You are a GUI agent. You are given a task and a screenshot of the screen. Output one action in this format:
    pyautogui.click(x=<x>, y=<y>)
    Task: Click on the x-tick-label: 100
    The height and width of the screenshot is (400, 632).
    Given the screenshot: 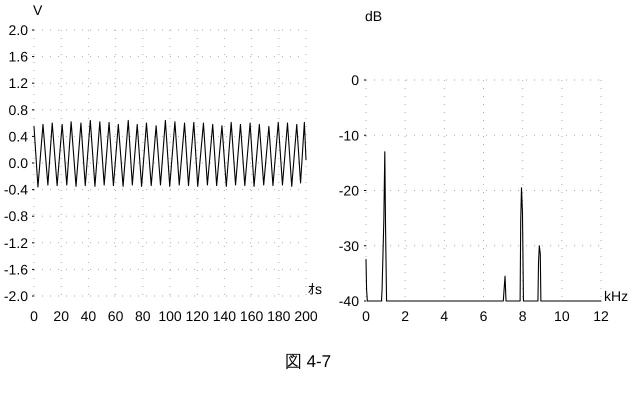 What is the action you would take?
    pyautogui.click(x=170, y=316)
    